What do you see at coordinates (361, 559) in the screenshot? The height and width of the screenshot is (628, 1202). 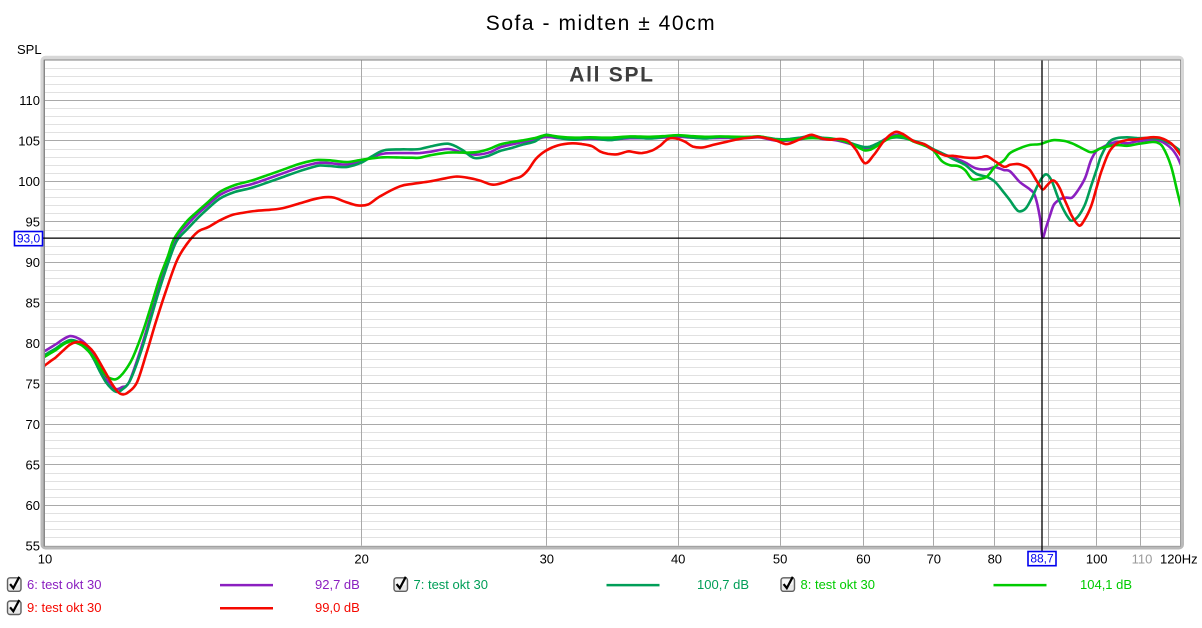 I see `svg-text: 20` at bounding box center [361, 559].